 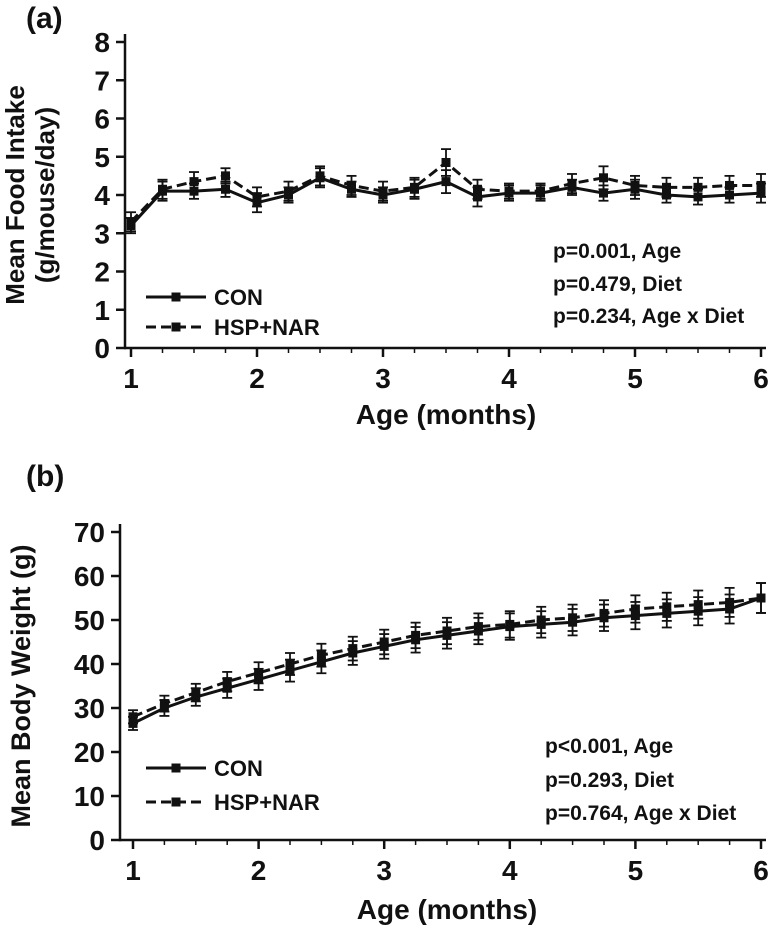 What do you see at coordinates (102, 272) in the screenshot?
I see `y-tick-label: 2` at bounding box center [102, 272].